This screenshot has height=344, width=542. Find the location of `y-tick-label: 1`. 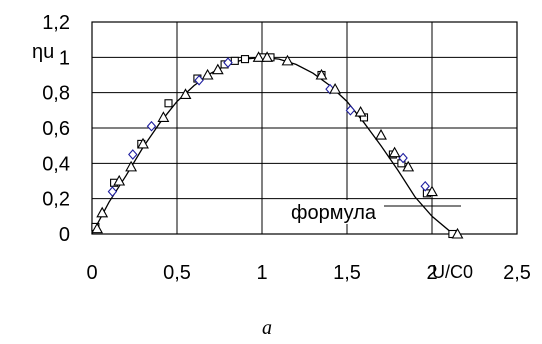

y-tick-label: 1 is located at coordinates (64, 58).